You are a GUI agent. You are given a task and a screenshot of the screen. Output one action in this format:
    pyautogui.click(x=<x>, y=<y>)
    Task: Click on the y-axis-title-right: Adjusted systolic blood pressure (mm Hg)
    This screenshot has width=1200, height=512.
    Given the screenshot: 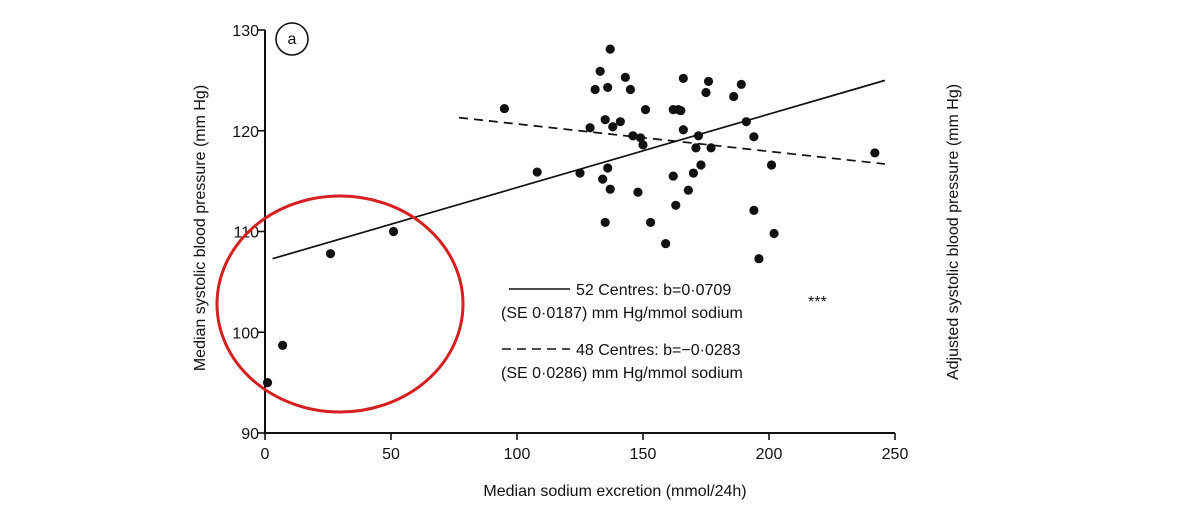 What is the action you would take?
    pyautogui.click(x=953, y=232)
    